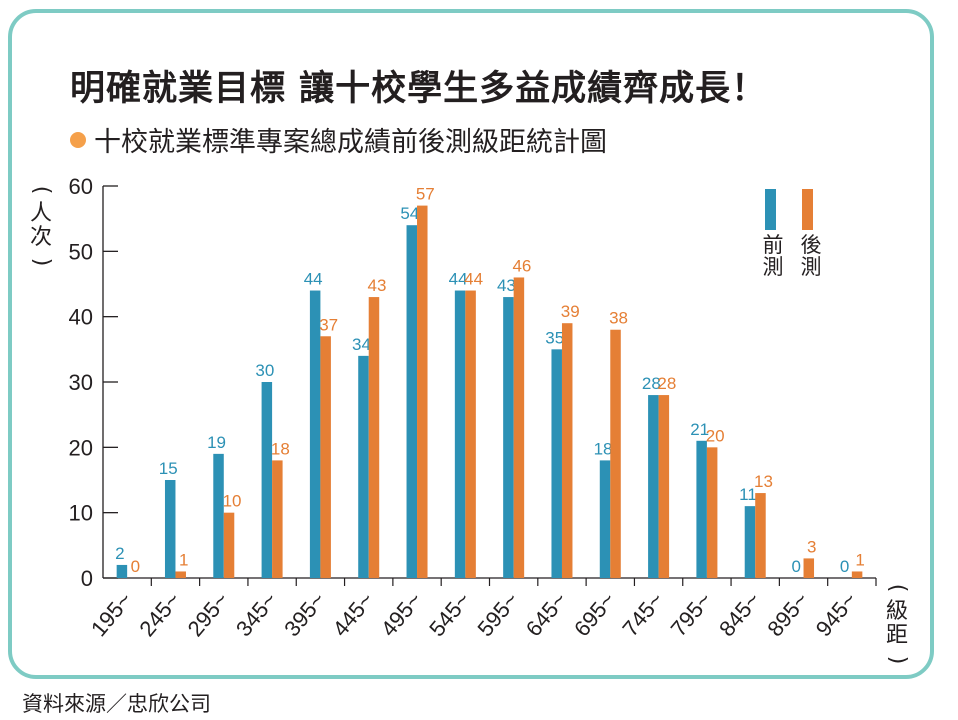 This screenshot has width=958, height=720. I want to click on data-label-pre: 54, so click(409, 213).